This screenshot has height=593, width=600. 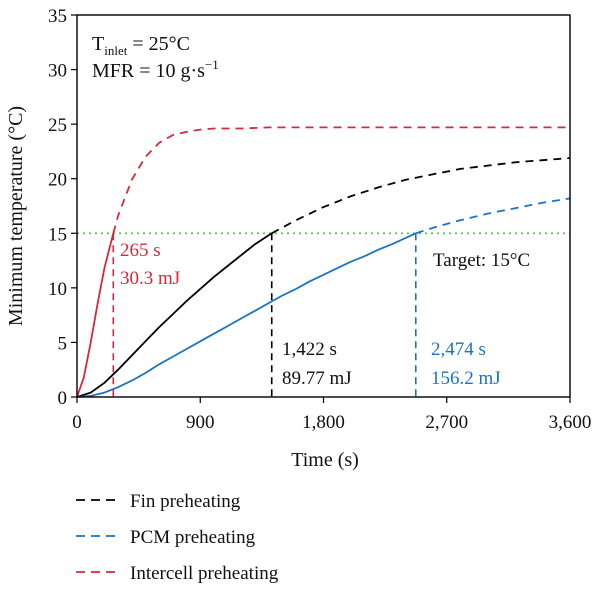 I want to click on pcm-preheating-line-dashed, so click(x=493, y=216).